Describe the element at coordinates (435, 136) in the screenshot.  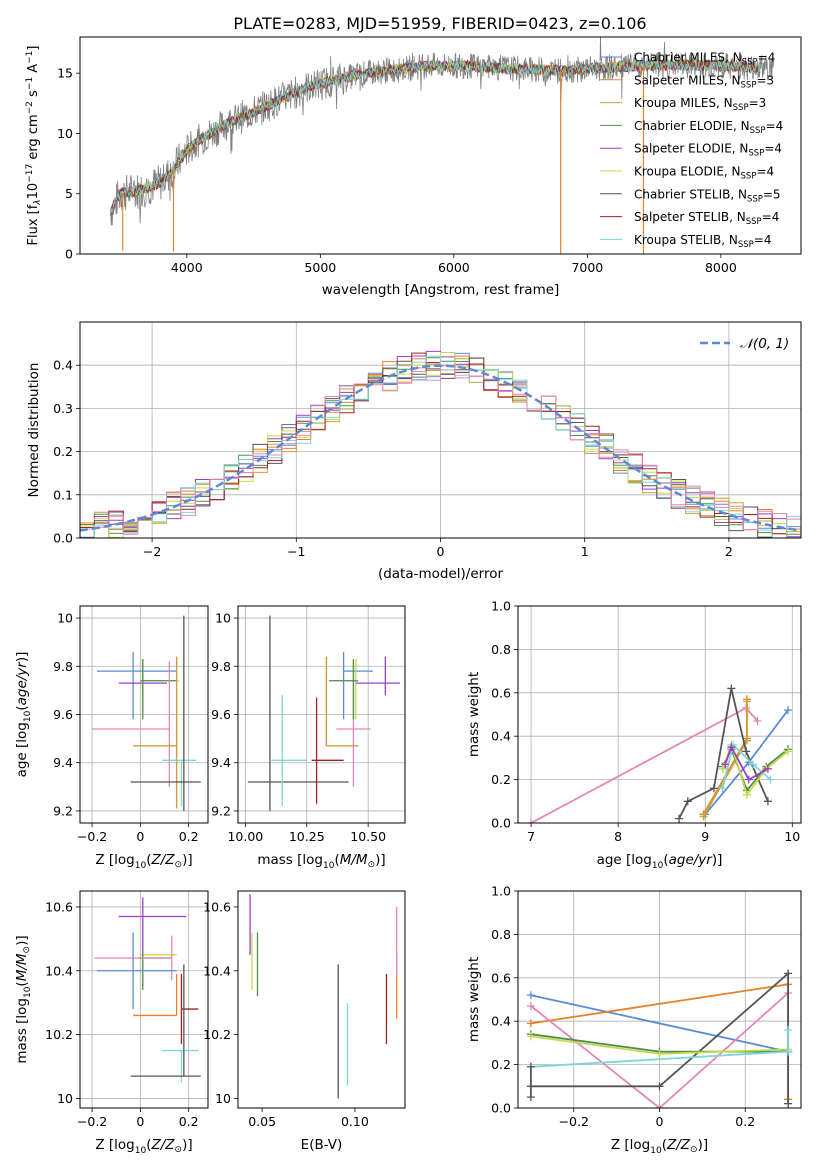
I see `model-line-kroupa_stelib` at that location.